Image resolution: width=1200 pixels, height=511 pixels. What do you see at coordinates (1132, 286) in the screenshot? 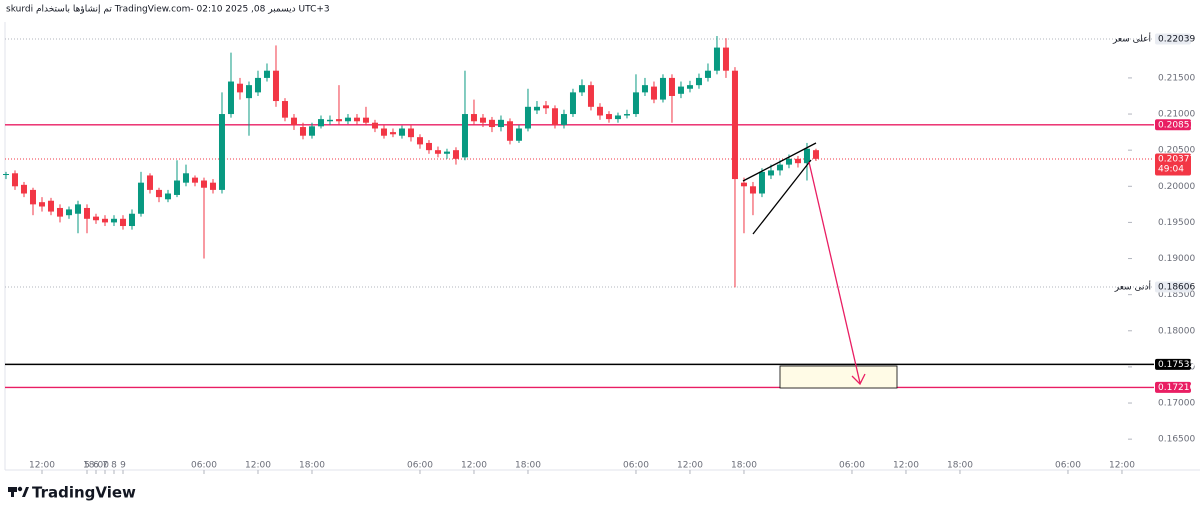
I see `level-name: أدنى سعر` at bounding box center [1132, 286].